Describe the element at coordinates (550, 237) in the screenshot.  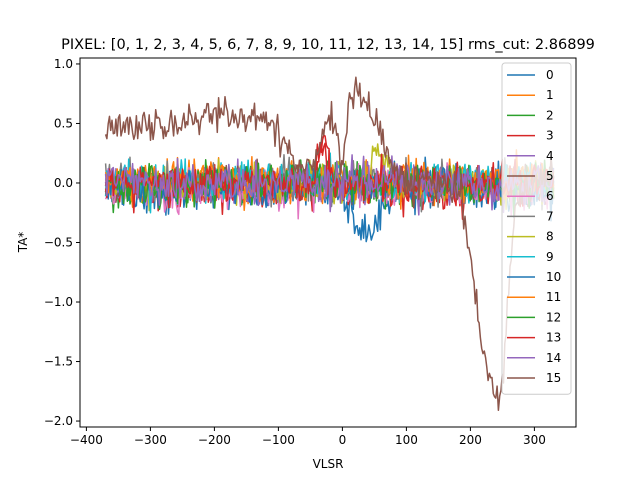
I see `legend-label-8: 8` at that location.